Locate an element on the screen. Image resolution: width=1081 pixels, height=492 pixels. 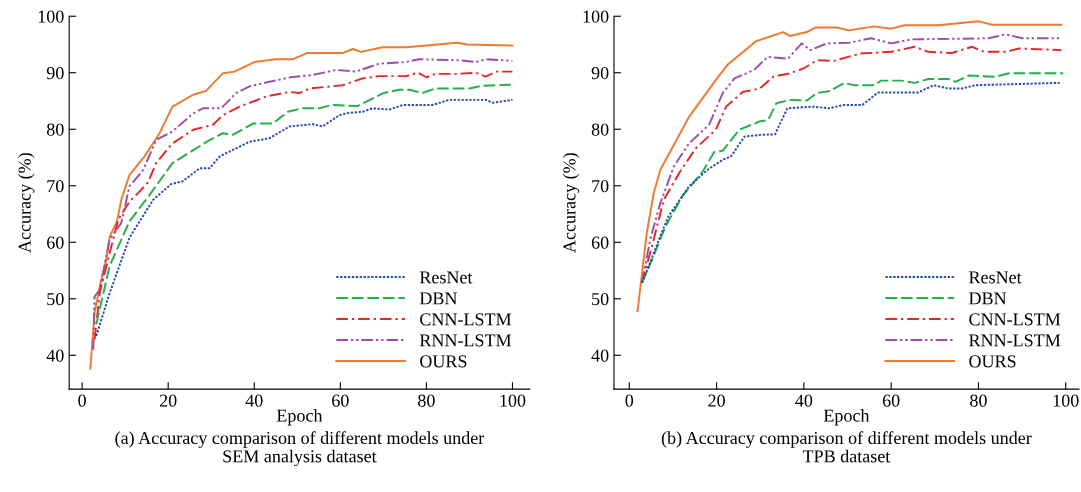
text: (a) Accuracy comparison of different models under SEM analysis dataset is located at coordinates (300, 449).